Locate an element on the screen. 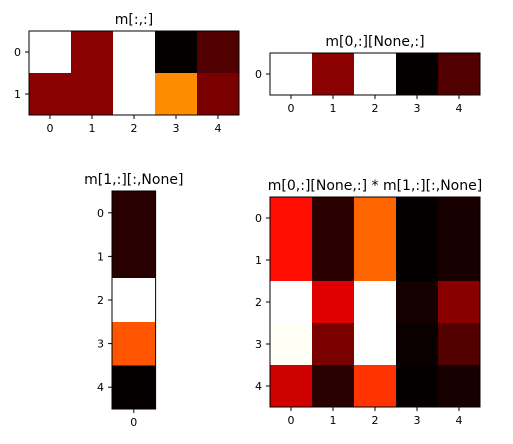 This screenshot has height=444, width=513. heatmap-cell-r2-c3 is located at coordinates (417, 302).